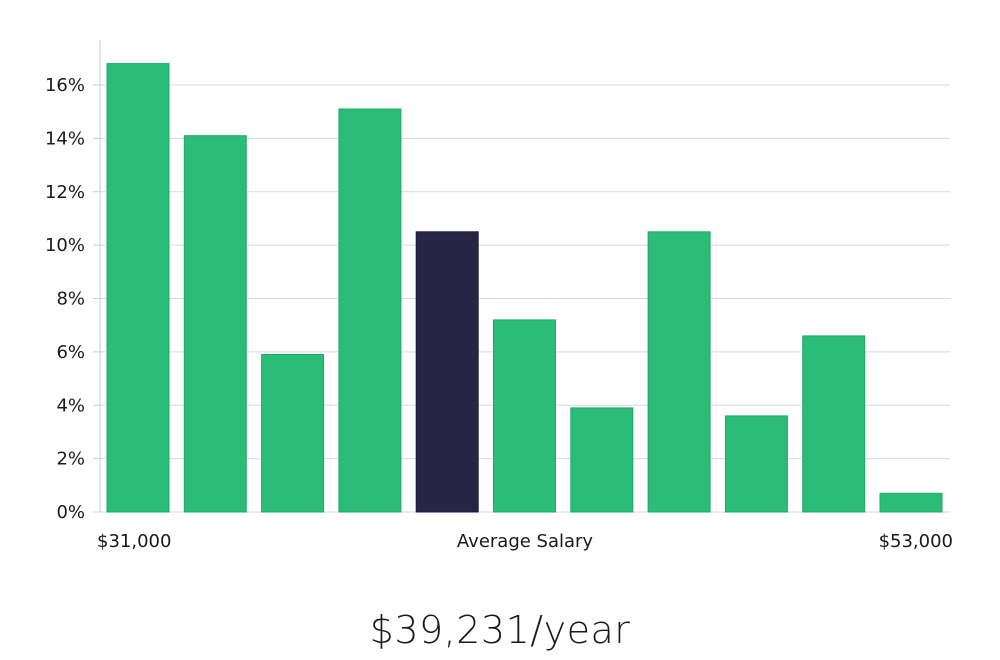  What do you see at coordinates (65, 85) in the screenshot?
I see `y-tick-label: 16%` at bounding box center [65, 85].